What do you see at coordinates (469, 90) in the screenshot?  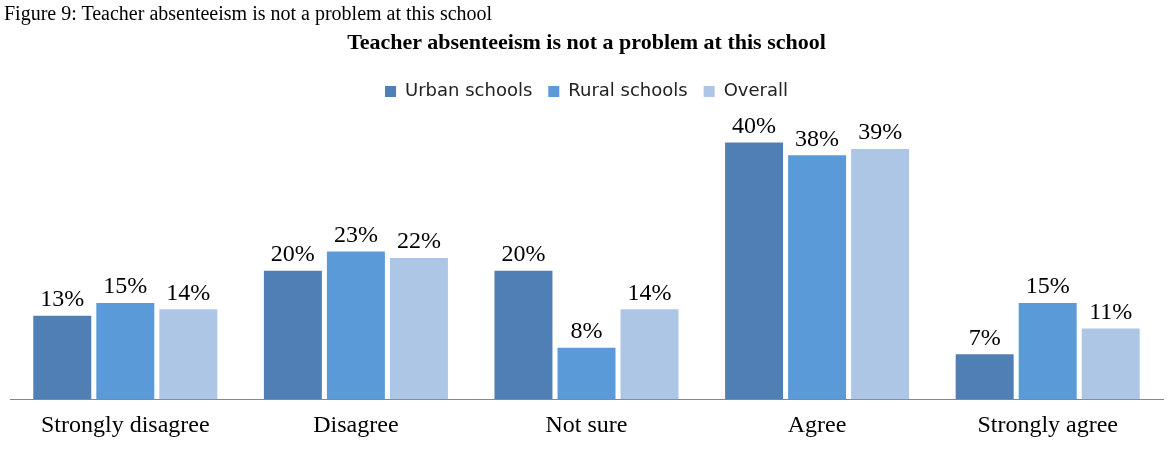 I see `legend-label: Urban schools` at bounding box center [469, 90].